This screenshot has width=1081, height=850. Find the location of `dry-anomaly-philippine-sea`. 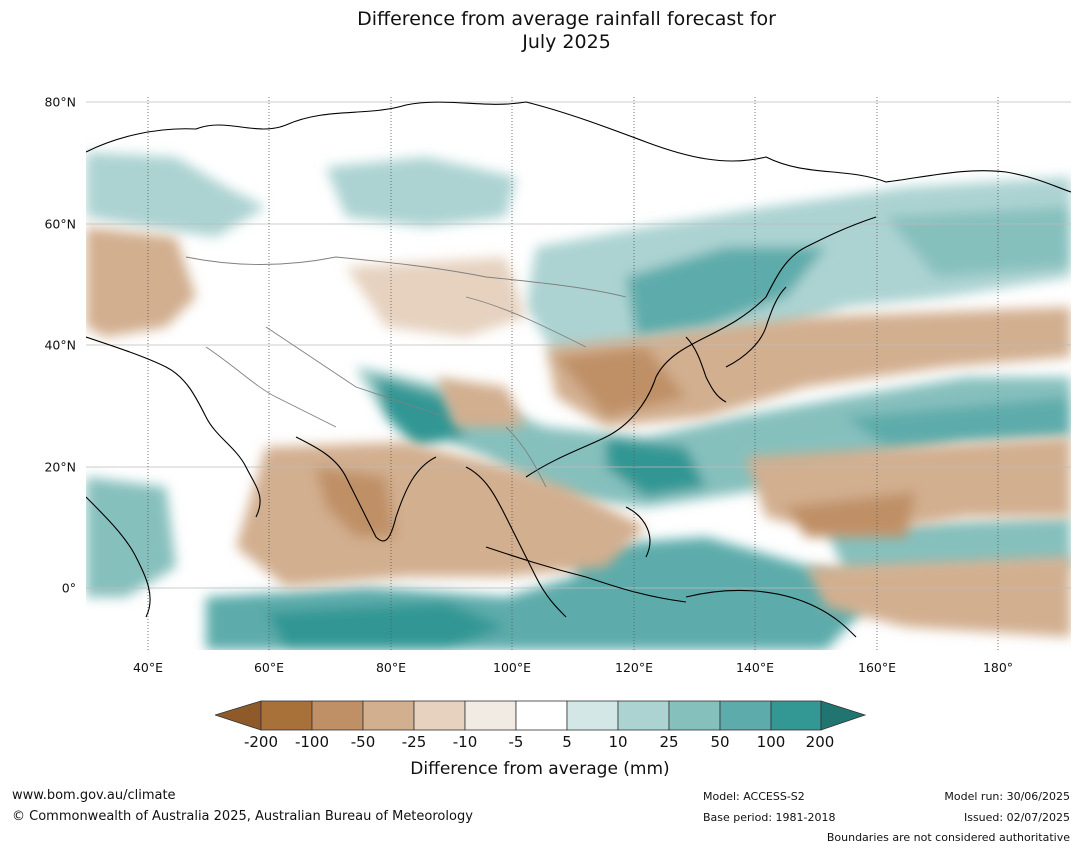

dry-anomaly-philippine-sea is located at coordinates (851, 514).